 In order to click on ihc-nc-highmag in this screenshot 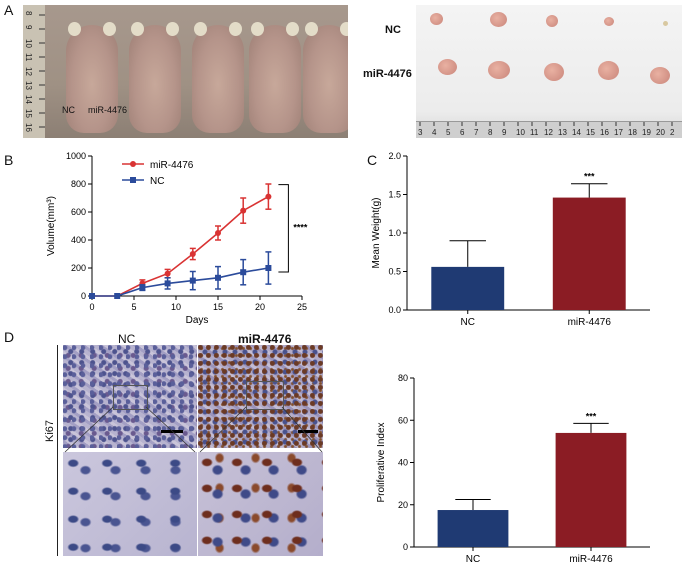, I will do `click(130, 504)`.